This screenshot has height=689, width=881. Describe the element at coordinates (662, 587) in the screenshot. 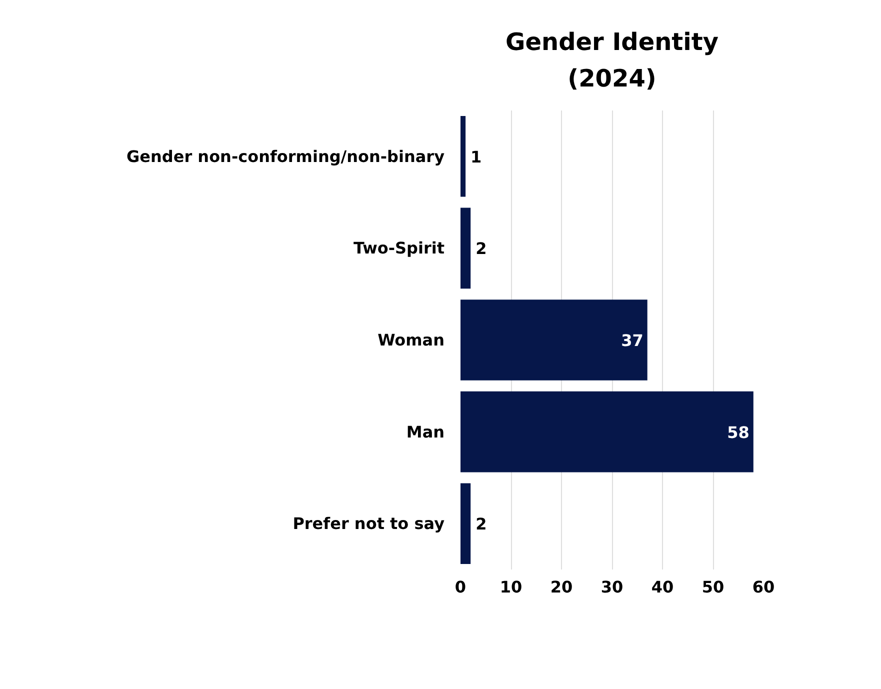

I see `x-tick-label: 40` at that location.